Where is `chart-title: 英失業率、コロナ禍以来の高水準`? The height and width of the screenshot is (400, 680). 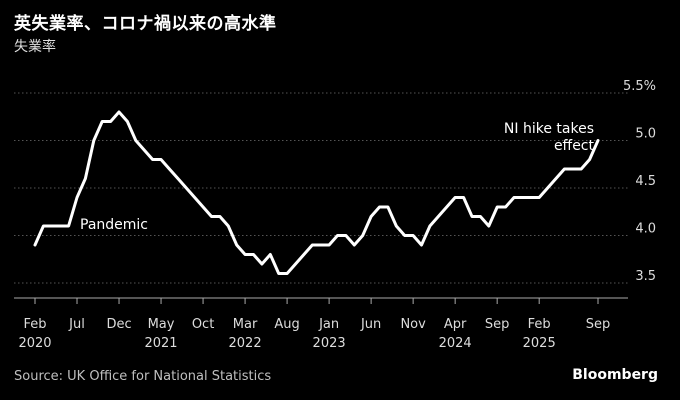
chart-title: 英失業率、コロナ禍以来の高水準 is located at coordinates (145, 24).